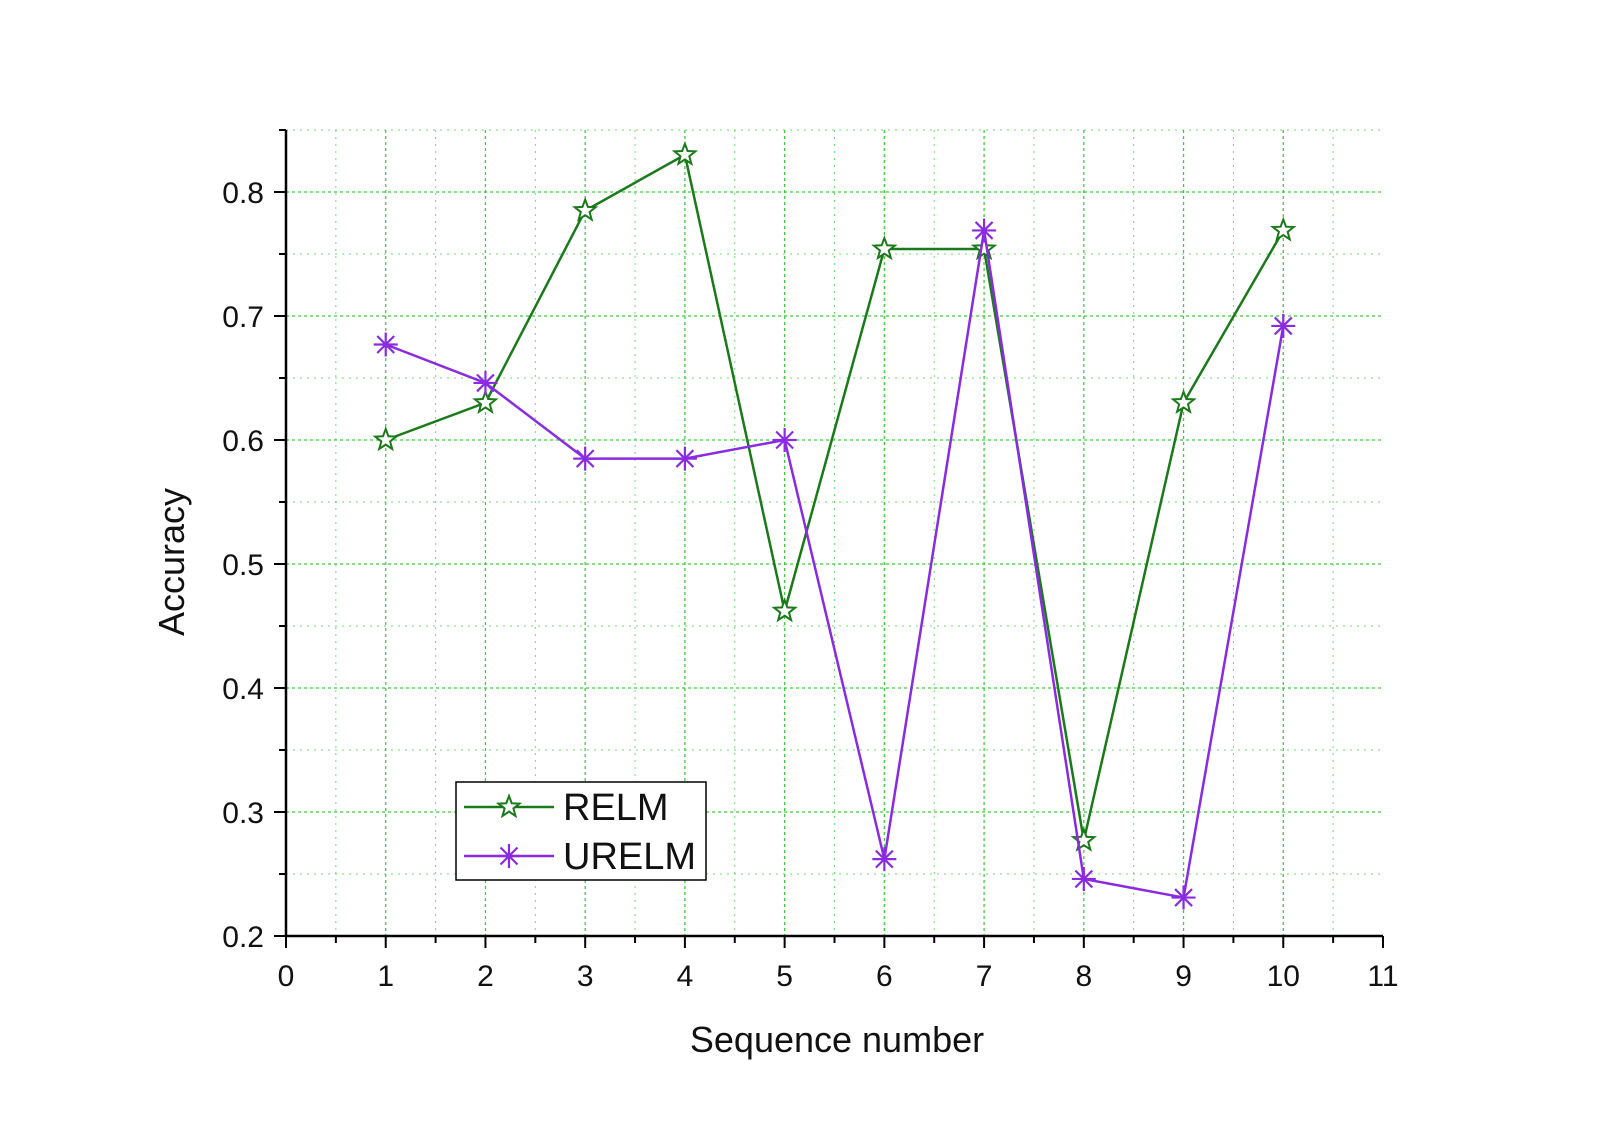 The height and width of the screenshot is (1122, 1600). I want to click on legend-label: RELM, so click(616, 808).